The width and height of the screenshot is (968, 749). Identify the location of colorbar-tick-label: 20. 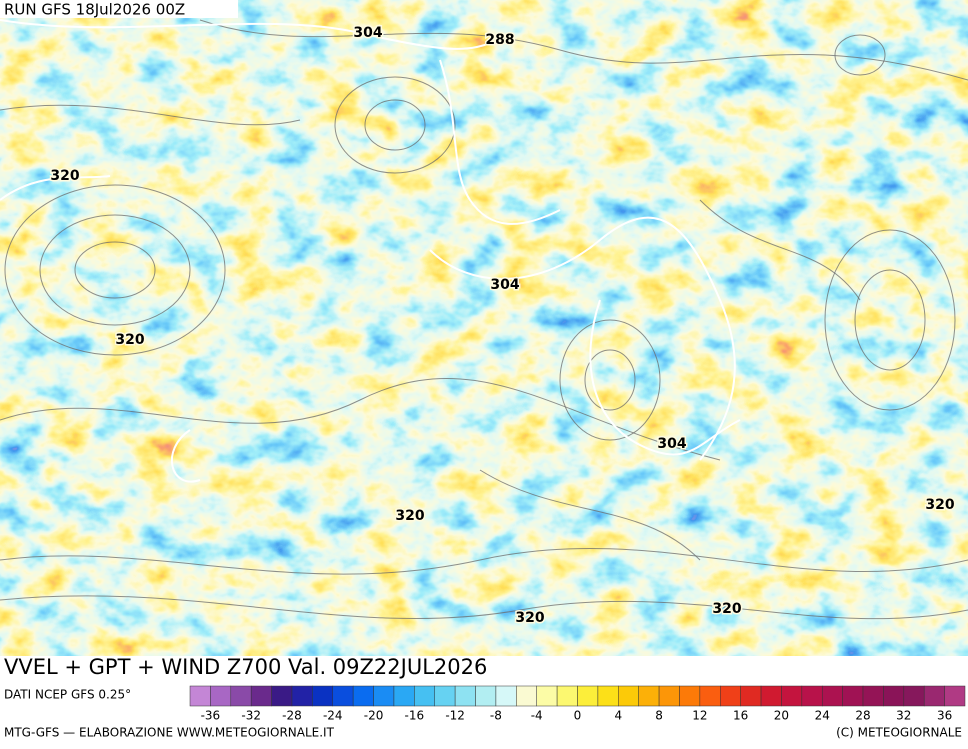
(781, 716).